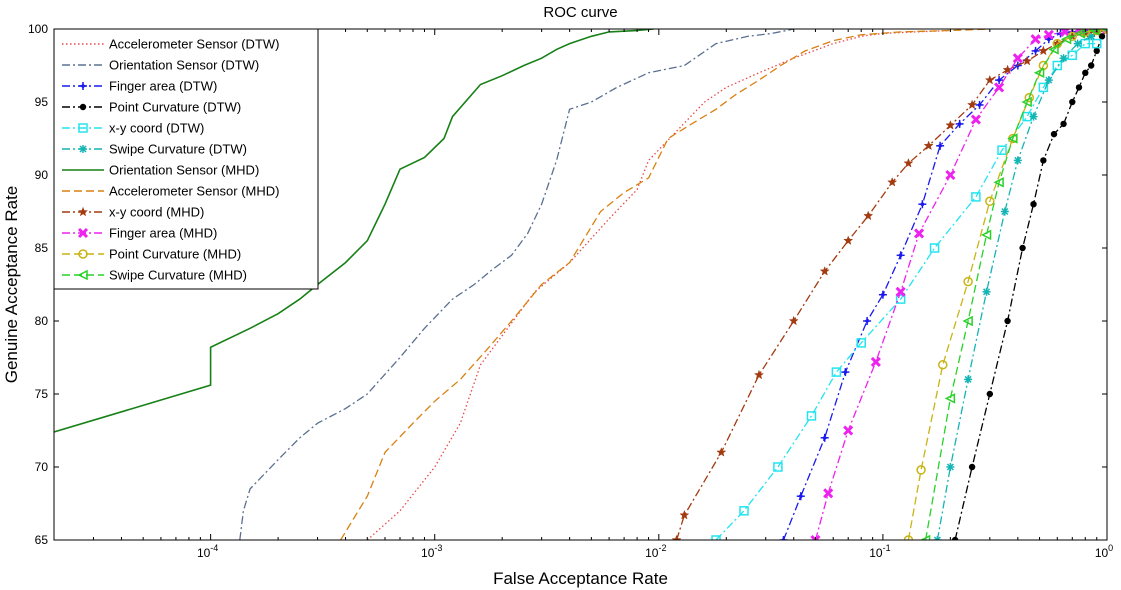  Describe the element at coordinates (151, 254) in the screenshot. I see `legend-item-point-curvature-mhd: Point Curvature (MHD)` at that location.